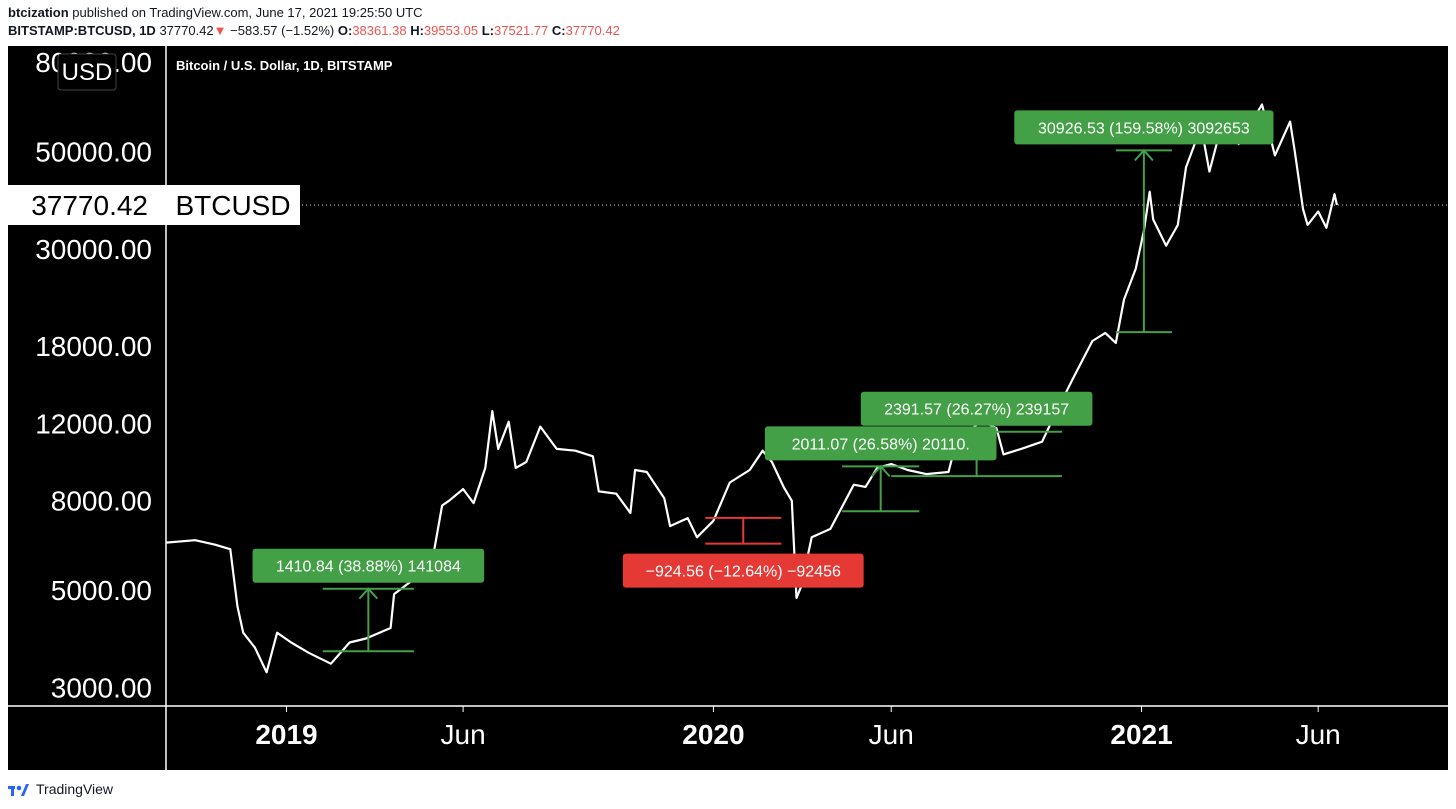  What do you see at coordinates (558, 30) in the screenshot?
I see `close-label: C:` at bounding box center [558, 30].